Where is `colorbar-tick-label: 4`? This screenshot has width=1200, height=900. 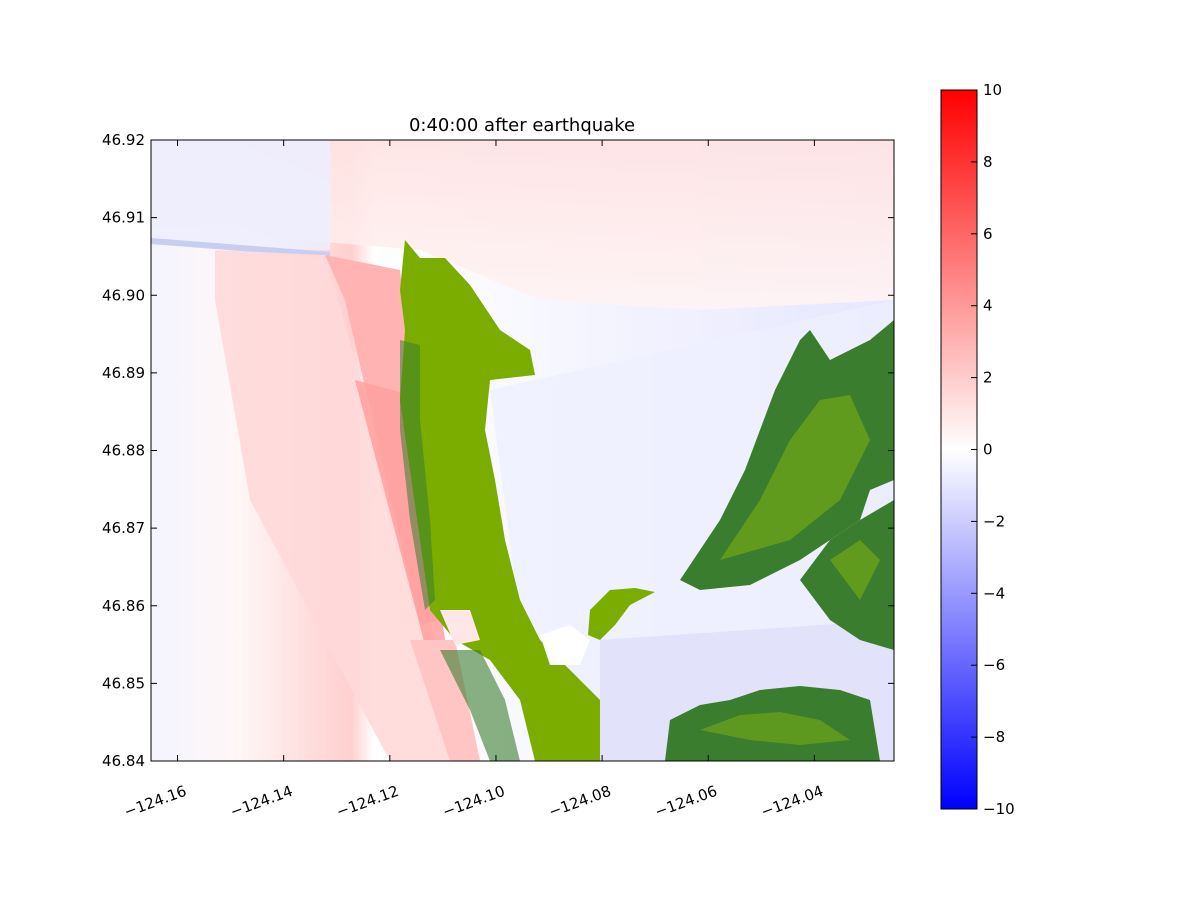 colorbar-tick-label: 4 is located at coordinates (988, 306).